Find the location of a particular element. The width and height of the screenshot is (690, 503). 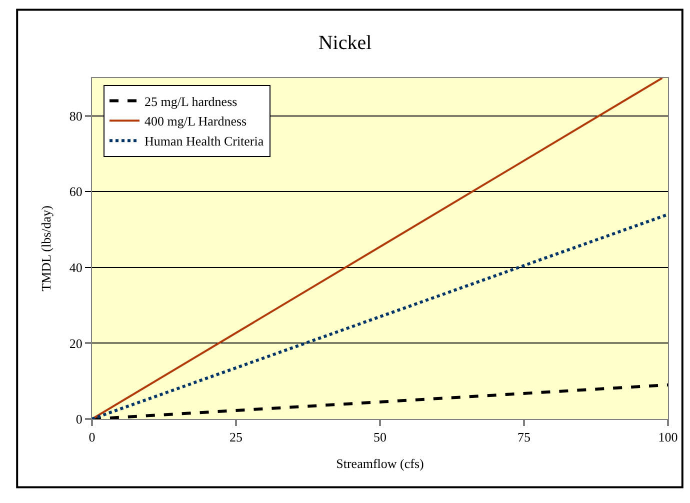

x-tick-label: 25 is located at coordinates (236, 437).